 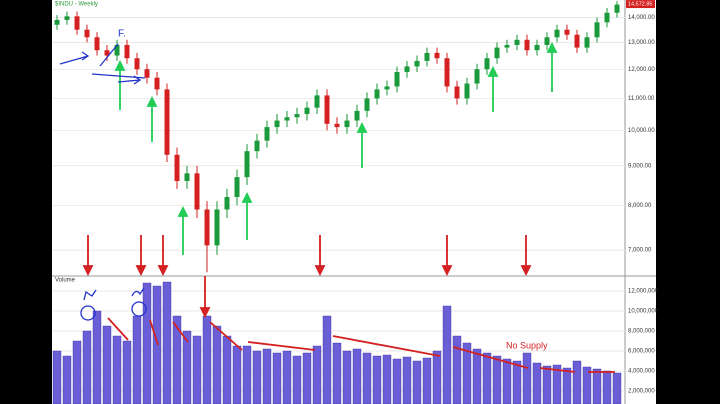 I want to click on y-tick-label: 10,000,000, so click(x=643, y=312).